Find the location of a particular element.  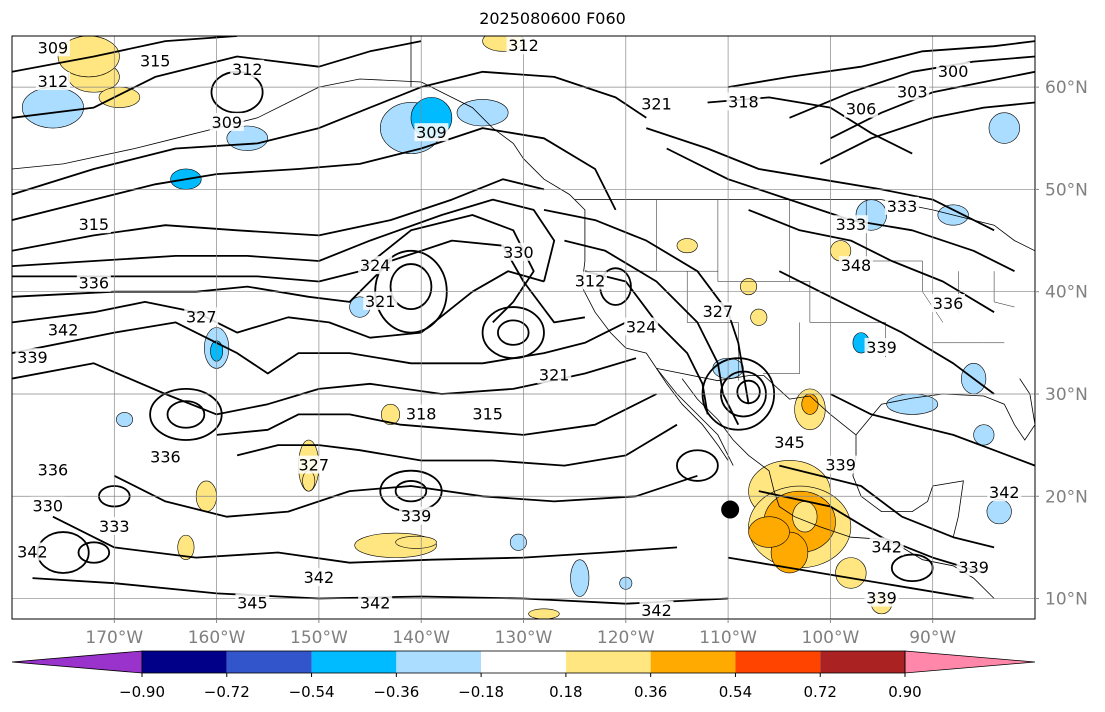

colorbar-tick-label: 0.36 is located at coordinates (650, 692).